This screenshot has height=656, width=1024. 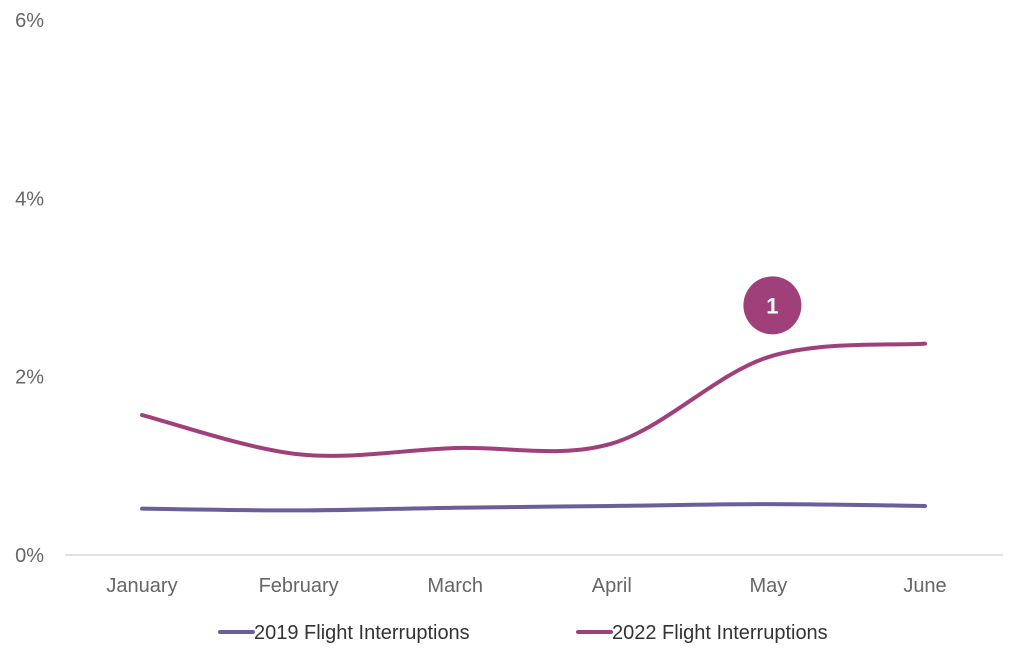 What do you see at coordinates (362, 633) in the screenshot?
I see `legend-label: 2019 Flight Interruptions` at bounding box center [362, 633].